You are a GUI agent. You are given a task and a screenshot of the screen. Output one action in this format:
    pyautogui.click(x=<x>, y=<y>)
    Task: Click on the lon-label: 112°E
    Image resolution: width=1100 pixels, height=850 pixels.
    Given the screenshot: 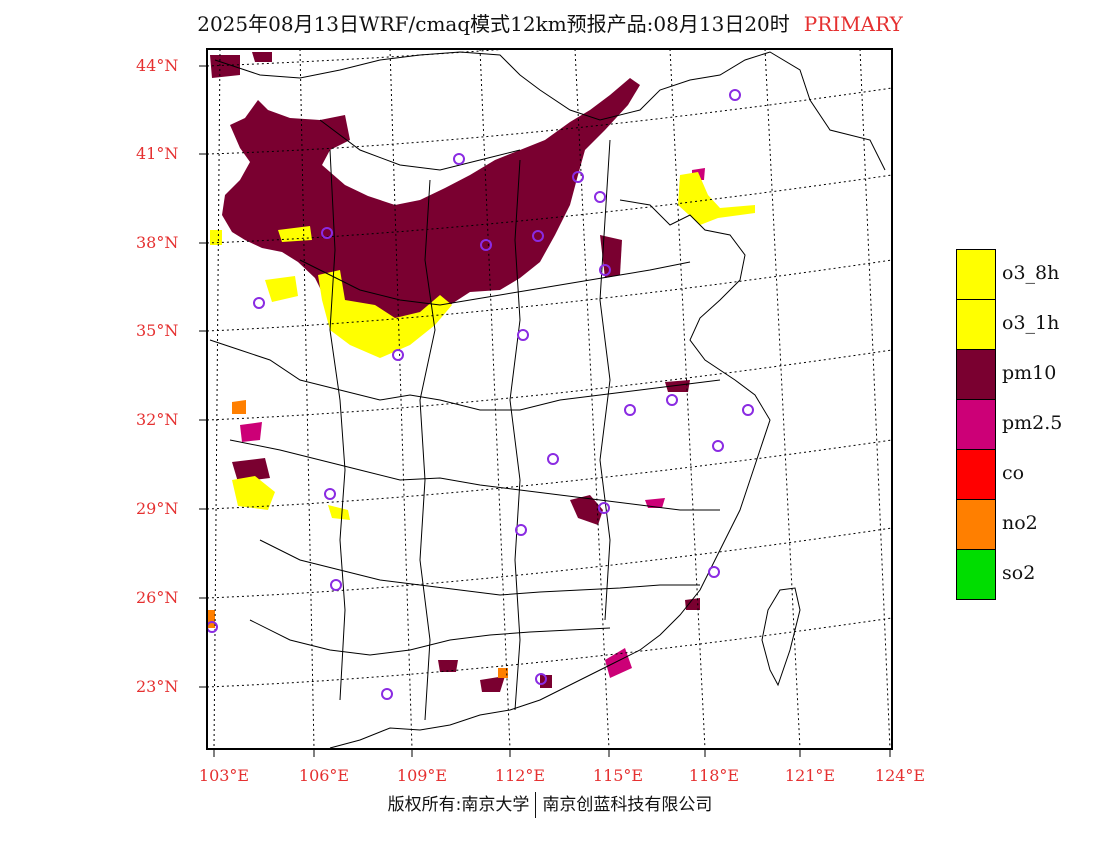 What is the action you would take?
    pyautogui.click(x=520, y=775)
    